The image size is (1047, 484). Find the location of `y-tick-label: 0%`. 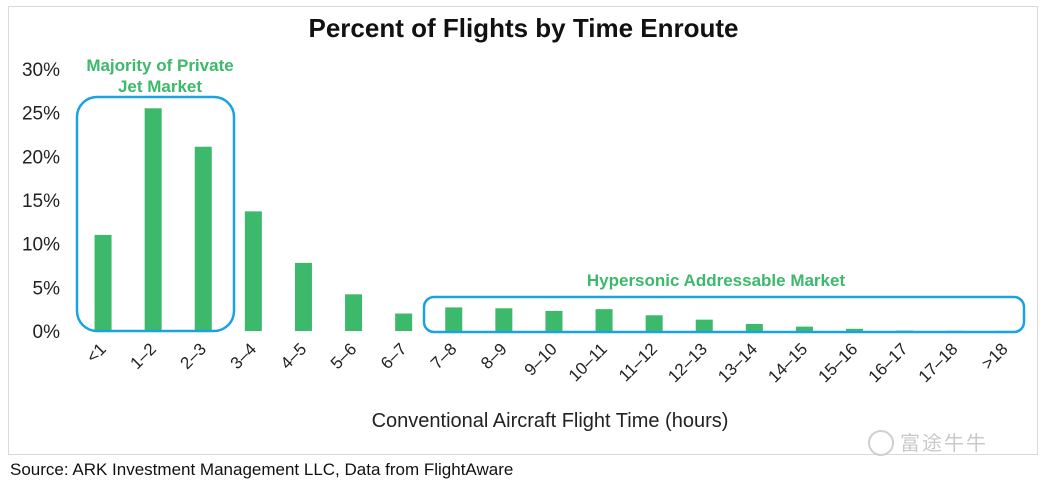

y-tick-label: 0% is located at coordinates (47, 332).